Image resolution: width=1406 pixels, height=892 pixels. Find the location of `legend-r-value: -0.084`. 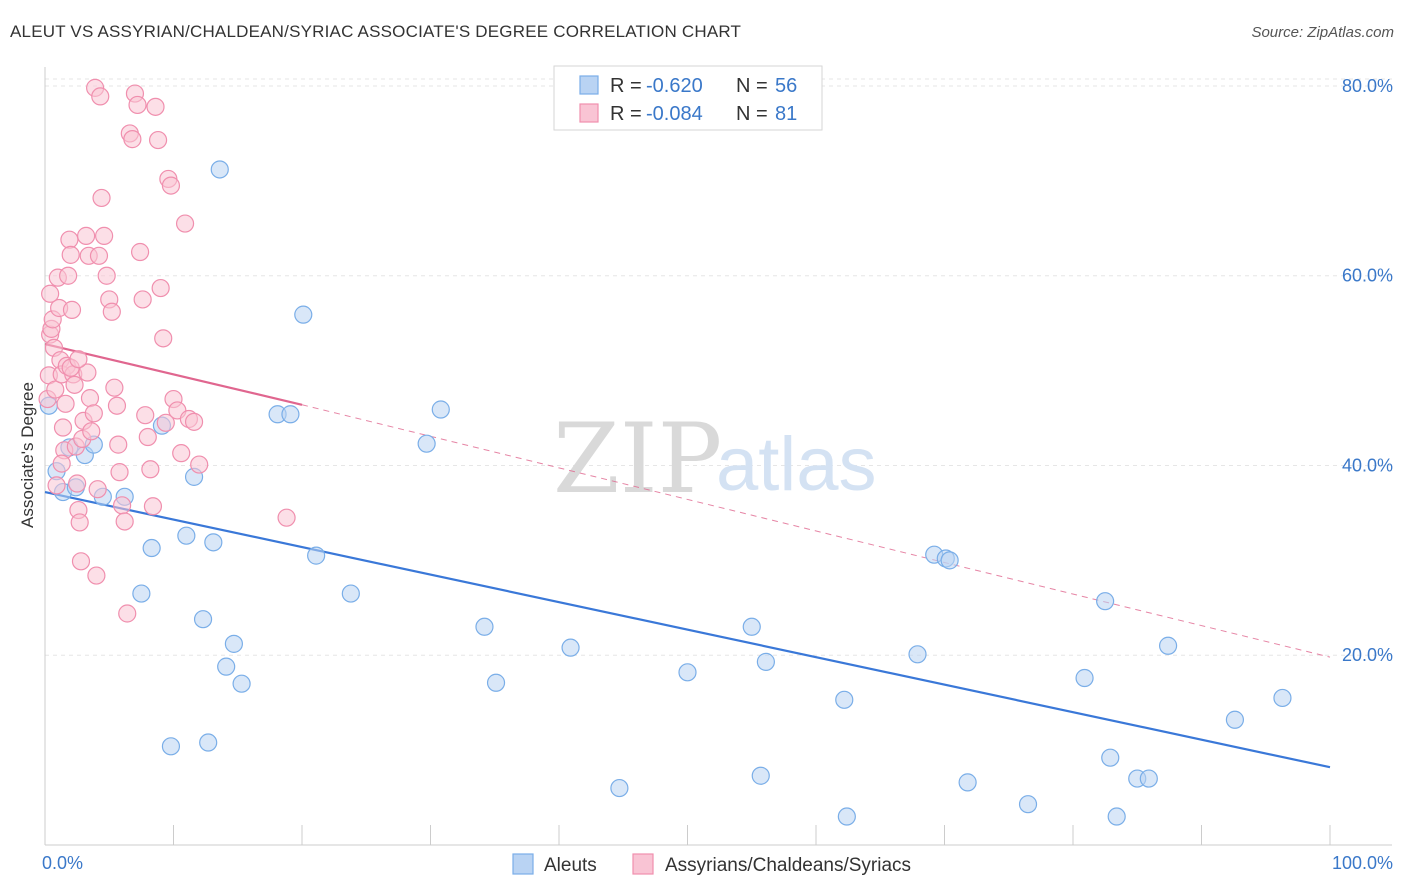

legend-r-value: -0.084 is located at coordinates (674, 114).